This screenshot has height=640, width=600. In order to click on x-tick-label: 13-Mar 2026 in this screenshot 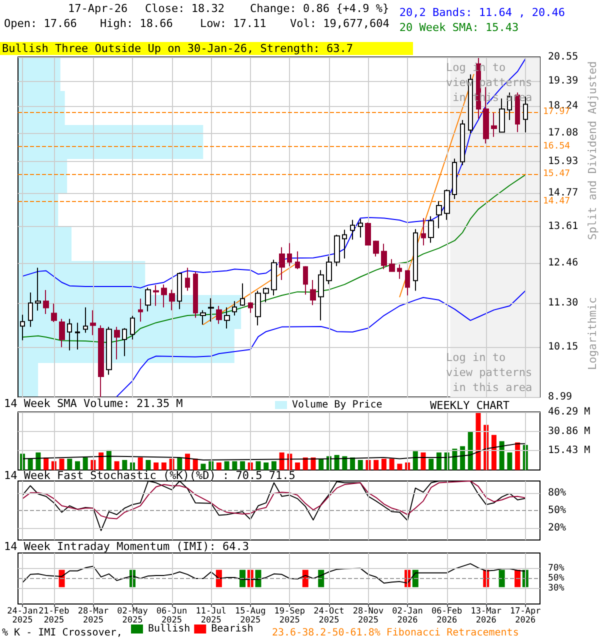, I will do `click(486, 616)`.